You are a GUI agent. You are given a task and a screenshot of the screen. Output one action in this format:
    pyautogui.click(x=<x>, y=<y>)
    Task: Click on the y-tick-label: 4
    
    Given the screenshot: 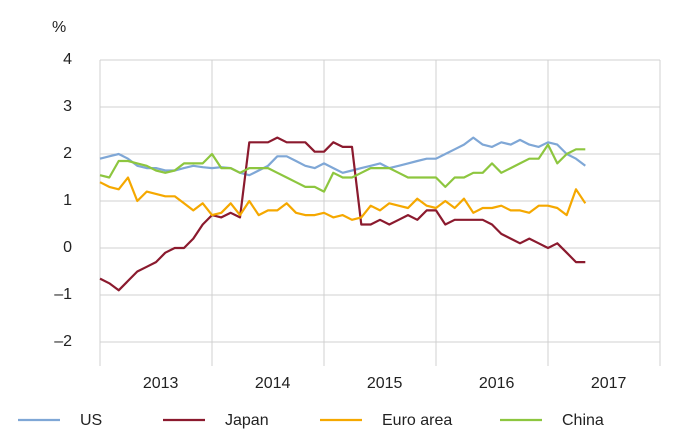 What is the action you would take?
    pyautogui.click(x=67, y=59)
    